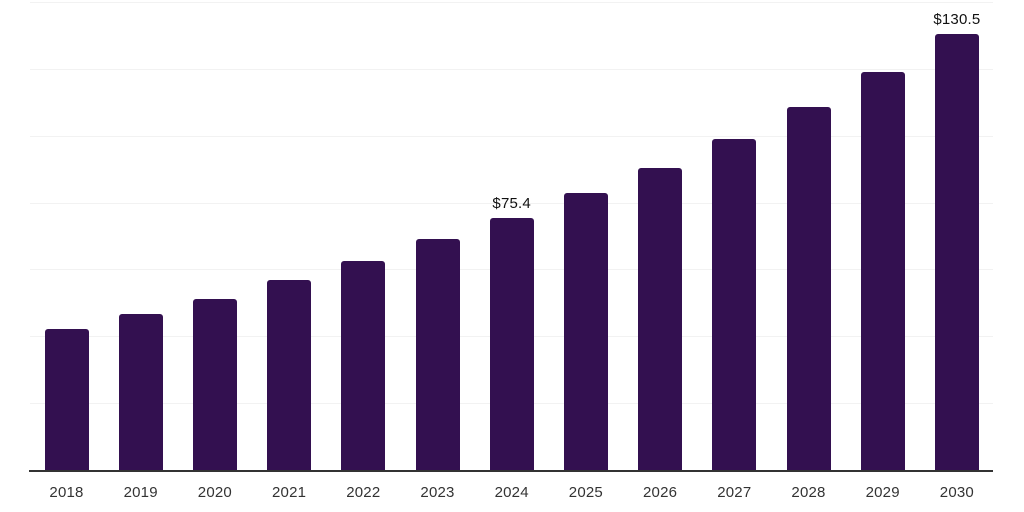  Describe the element at coordinates (140, 492) in the screenshot. I see `x-tick-label: 2019` at that location.